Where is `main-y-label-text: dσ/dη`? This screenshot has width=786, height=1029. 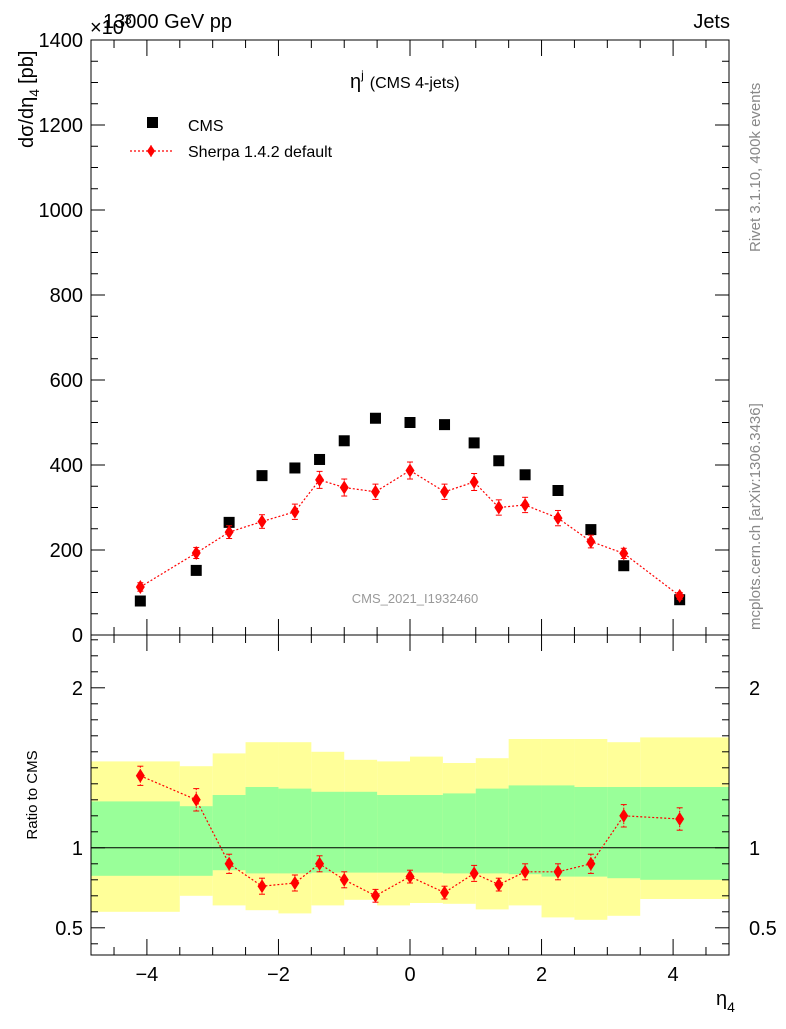 main-y-label-text: dσ/dη is located at coordinates (27, 122).